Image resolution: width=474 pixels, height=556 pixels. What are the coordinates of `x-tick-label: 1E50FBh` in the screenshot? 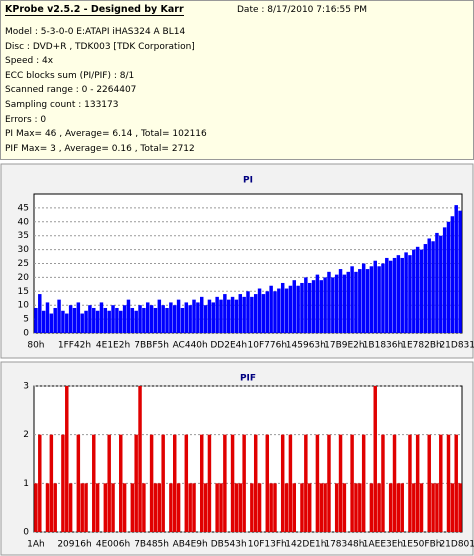 It's located at (422, 545).